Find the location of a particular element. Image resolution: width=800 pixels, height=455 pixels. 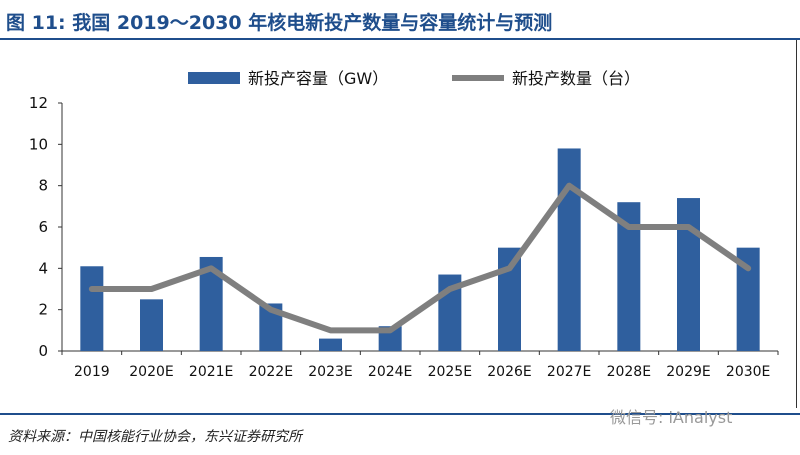

x-tick-label: 2022E is located at coordinates (271, 372).